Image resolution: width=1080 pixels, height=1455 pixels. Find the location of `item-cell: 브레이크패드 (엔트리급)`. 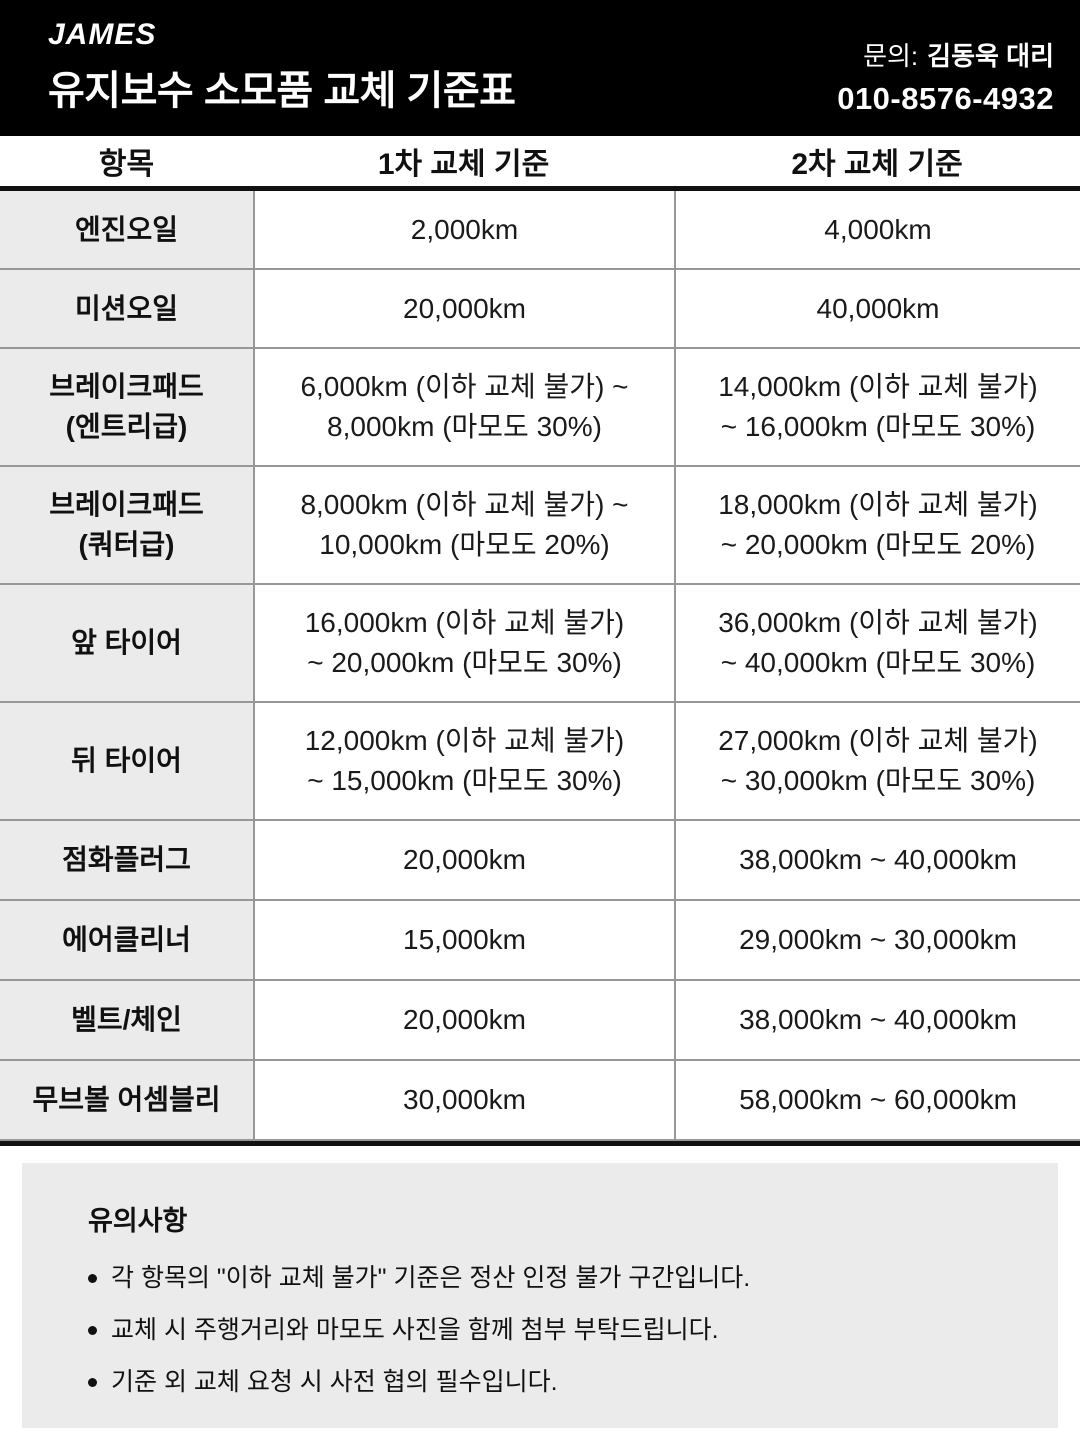

item-cell: 브레이크패드 (엔트리급) is located at coordinates (126, 407).